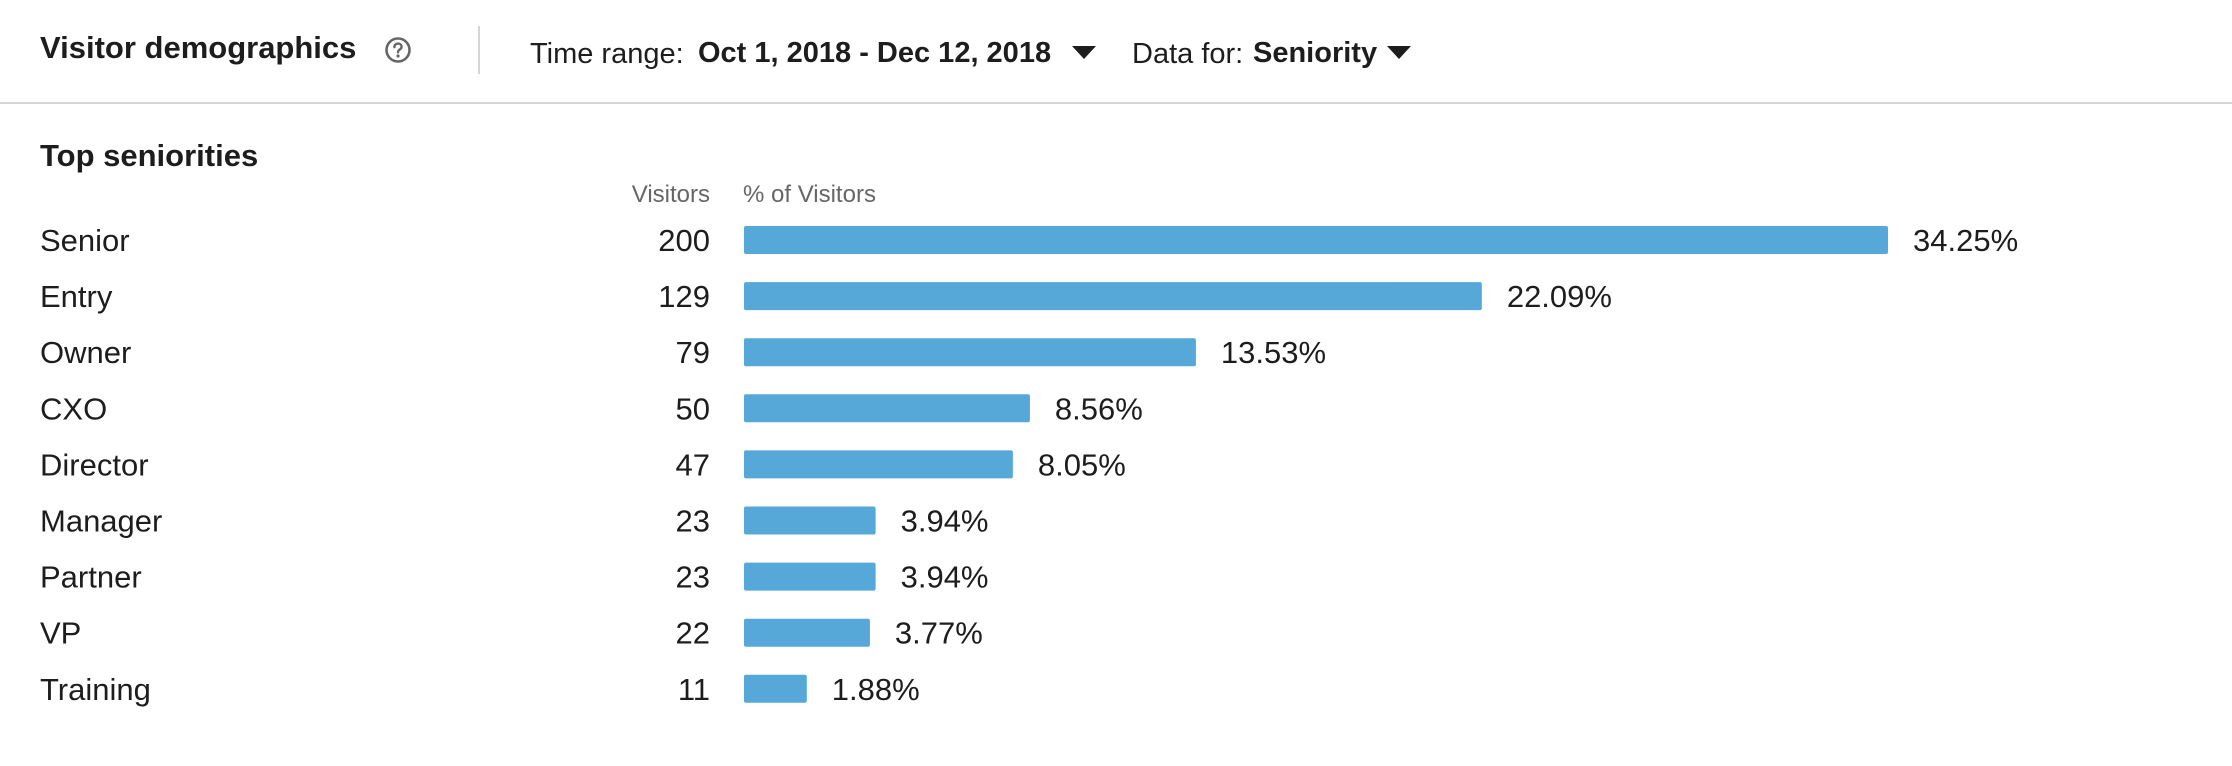  I want to click on category-label: VP, so click(60, 633).